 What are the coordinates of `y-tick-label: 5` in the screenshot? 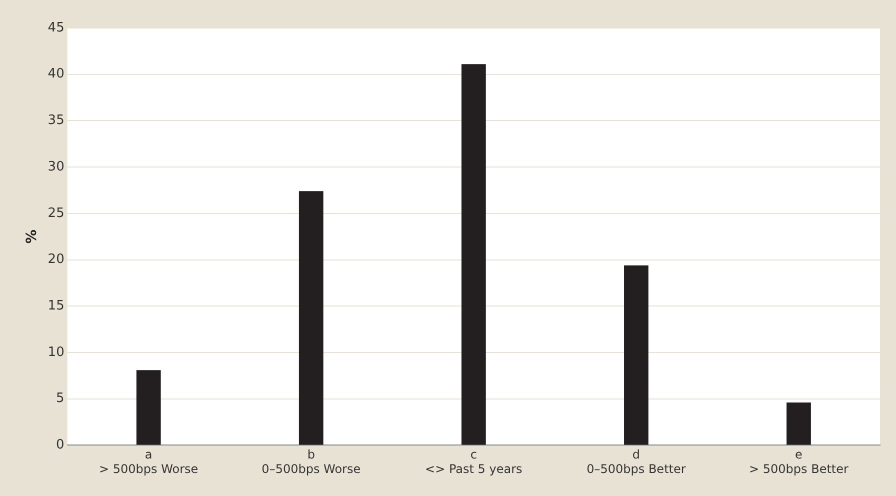 It's located at (60, 398).